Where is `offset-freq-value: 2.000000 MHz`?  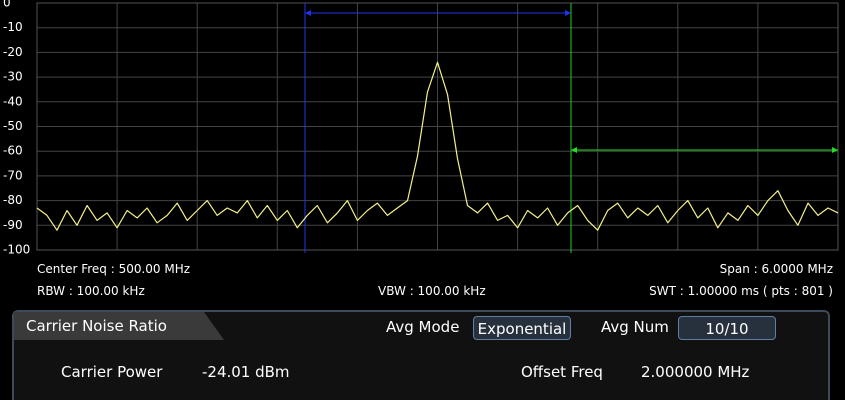 offset-freq-value: 2.000000 MHz is located at coordinates (695, 372).